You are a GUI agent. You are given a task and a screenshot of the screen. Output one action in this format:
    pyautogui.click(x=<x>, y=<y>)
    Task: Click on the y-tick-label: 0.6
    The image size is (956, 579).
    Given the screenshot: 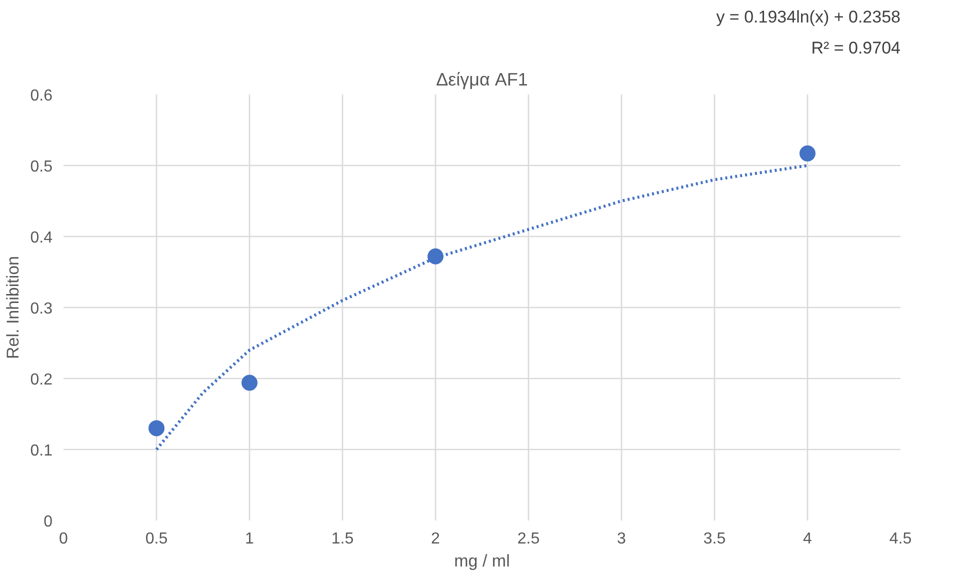 What is the action you would take?
    pyautogui.click(x=41, y=96)
    